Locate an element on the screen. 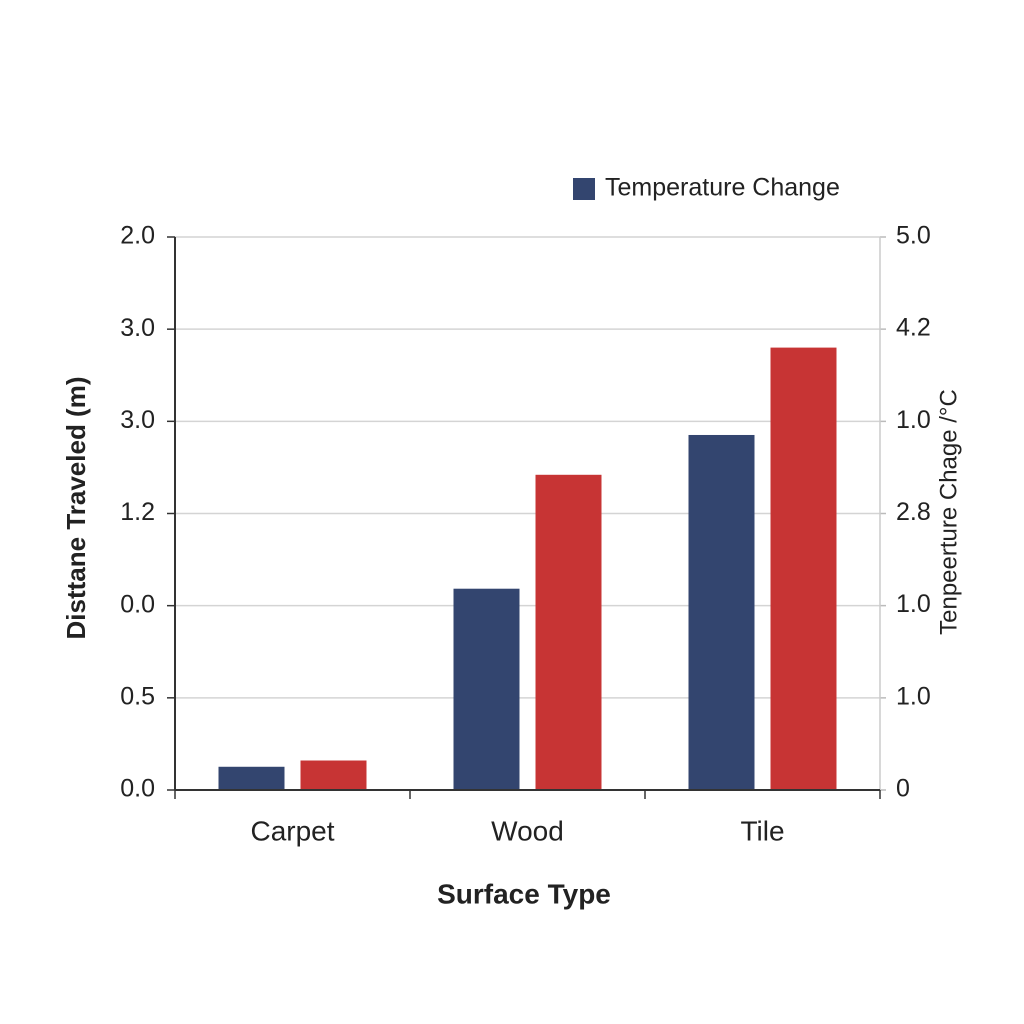 This screenshot has height=1024, width=1024. x-tick-label: Carpet is located at coordinates (292, 830).